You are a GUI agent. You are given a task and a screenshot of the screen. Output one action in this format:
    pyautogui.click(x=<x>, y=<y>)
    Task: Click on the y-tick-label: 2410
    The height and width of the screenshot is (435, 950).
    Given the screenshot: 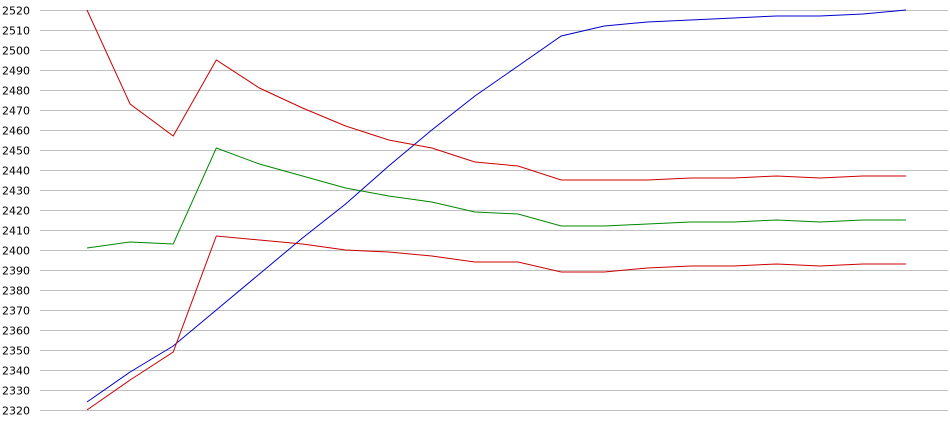 What is the action you would take?
    pyautogui.click(x=16, y=231)
    